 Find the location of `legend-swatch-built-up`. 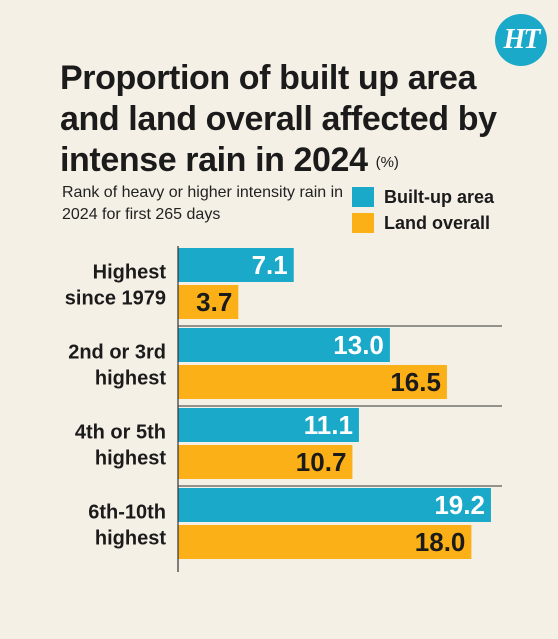

legend-swatch-built-up is located at coordinates (363, 197).